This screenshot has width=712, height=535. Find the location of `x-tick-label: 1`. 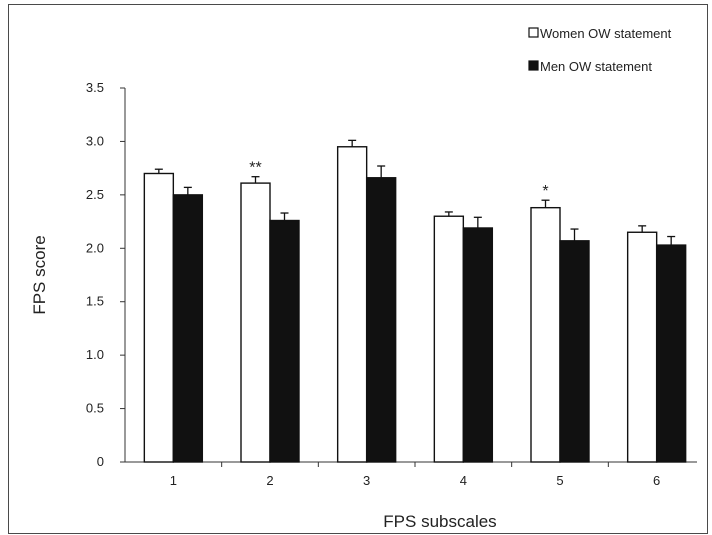

x-tick-label: 1 is located at coordinates (173, 480).